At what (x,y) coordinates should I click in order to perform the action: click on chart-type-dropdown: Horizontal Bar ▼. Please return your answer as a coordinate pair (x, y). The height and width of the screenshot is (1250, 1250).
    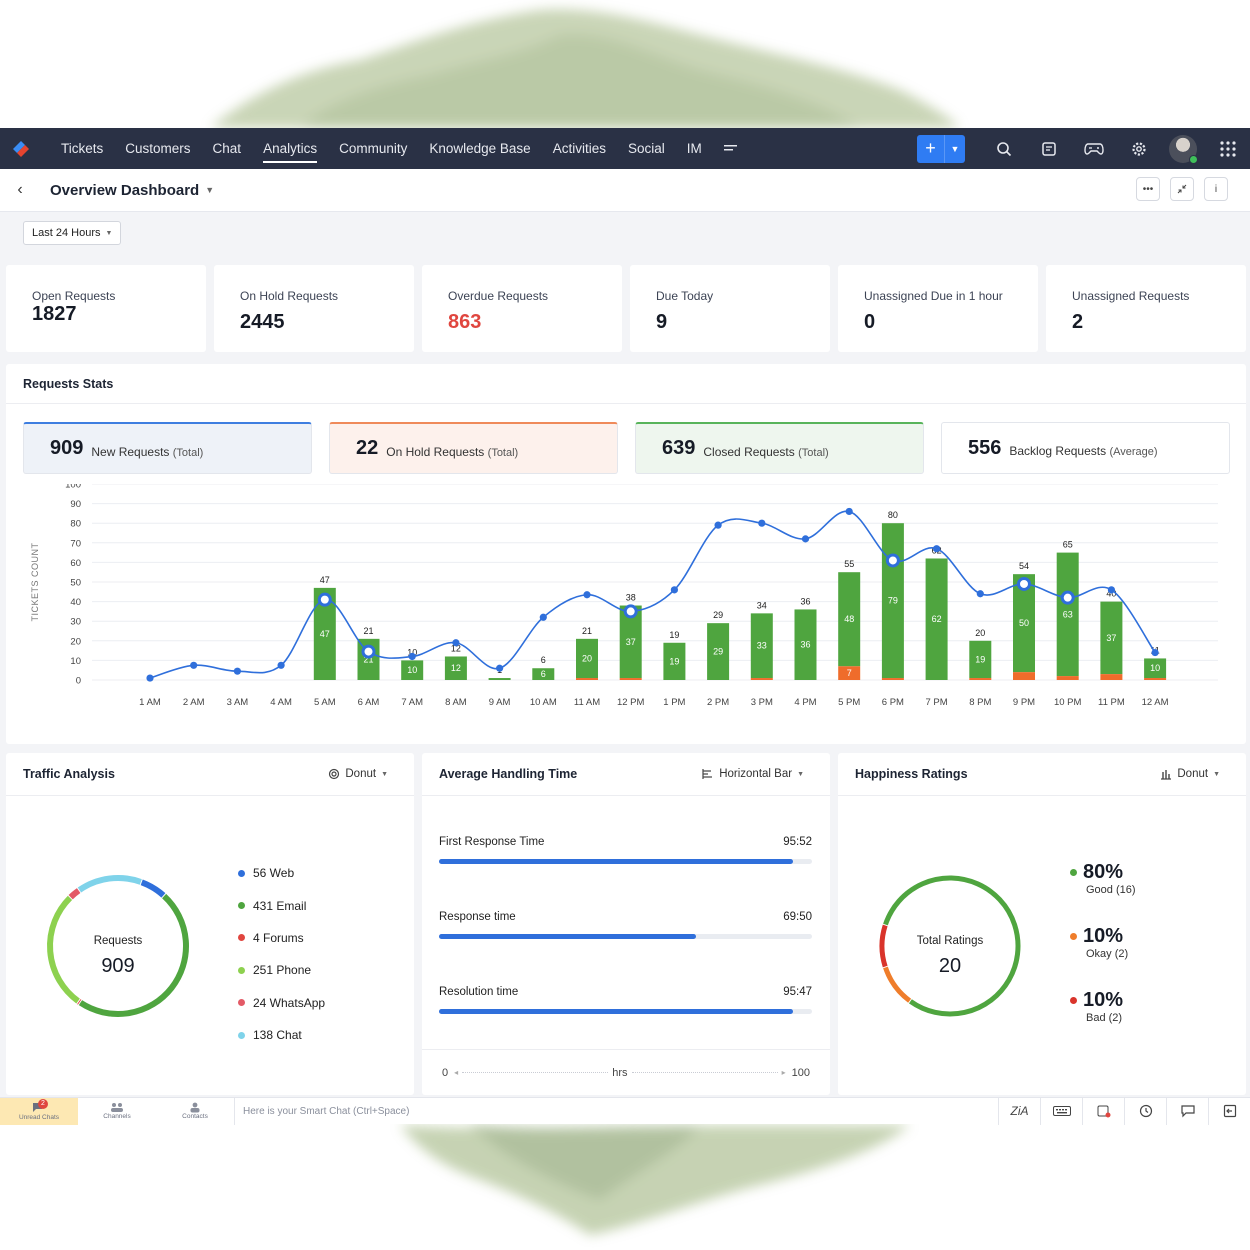
    Looking at the image, I should click on (753, 774).